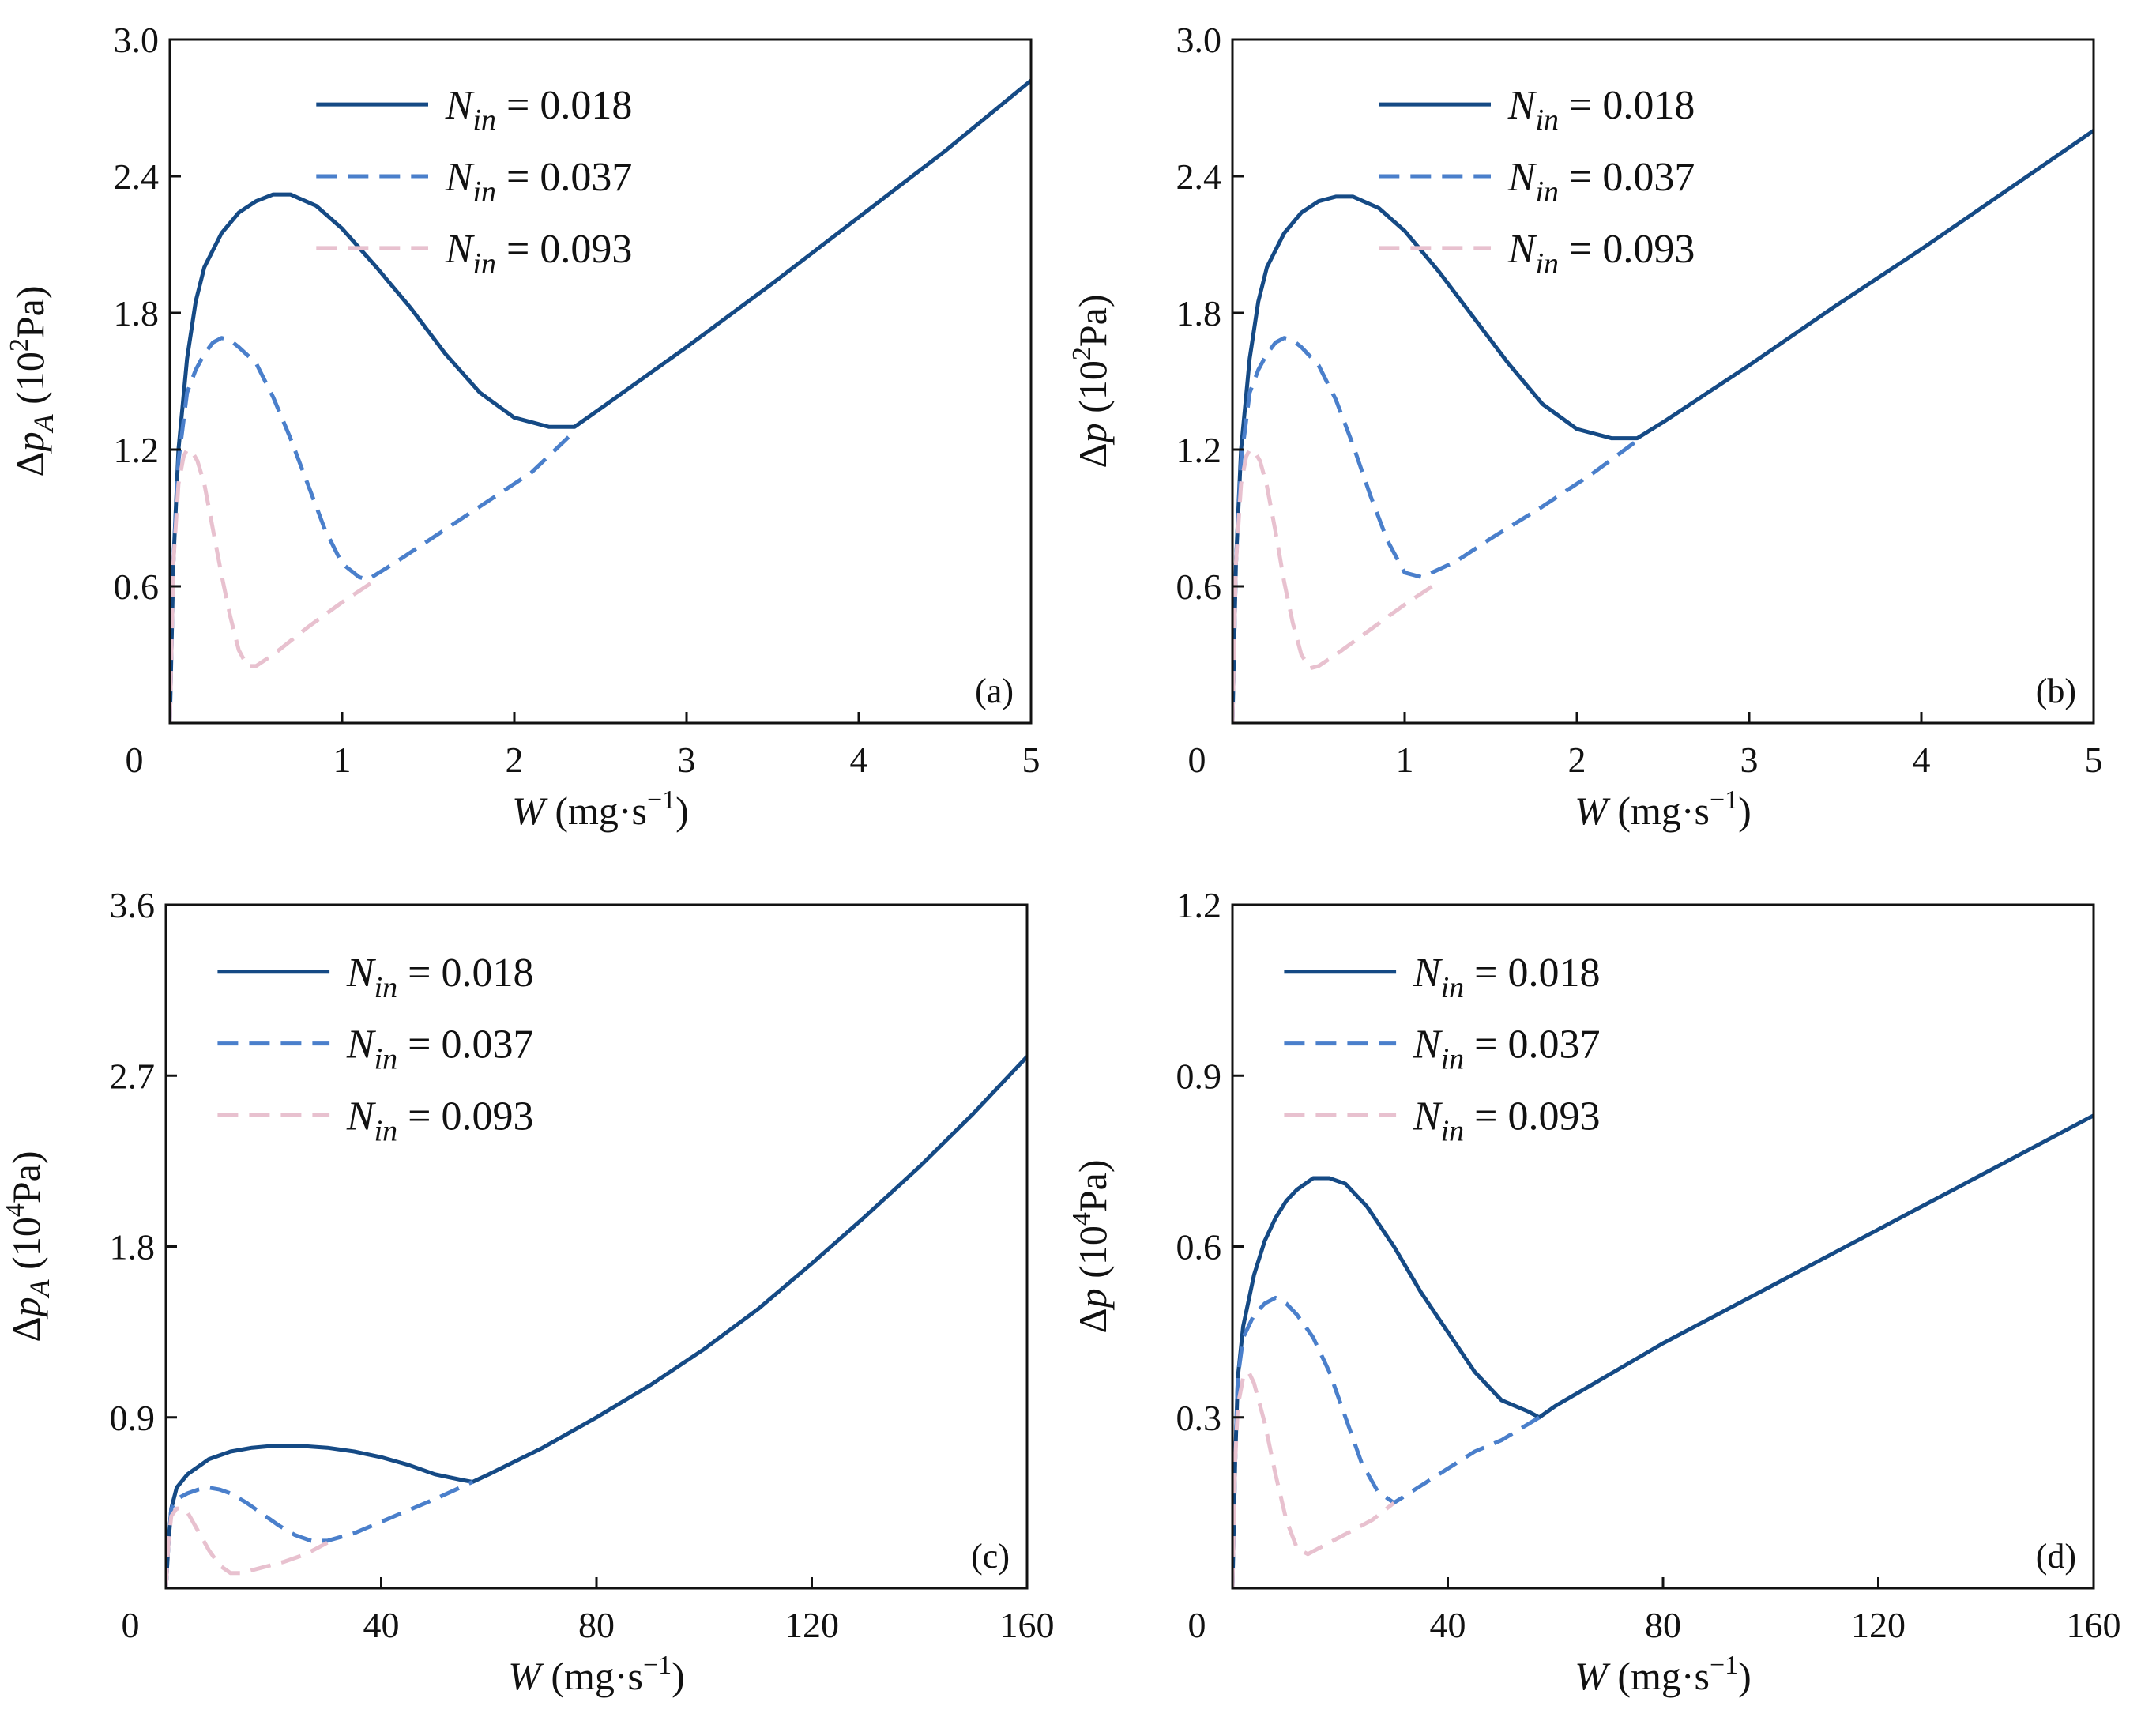 The height and width of the screenshot is (1736, 2141). Describe the element at coordinates (32, 381) in the screenshot. I see `y-axis-title: ΔpA (102Pa)` at that location.